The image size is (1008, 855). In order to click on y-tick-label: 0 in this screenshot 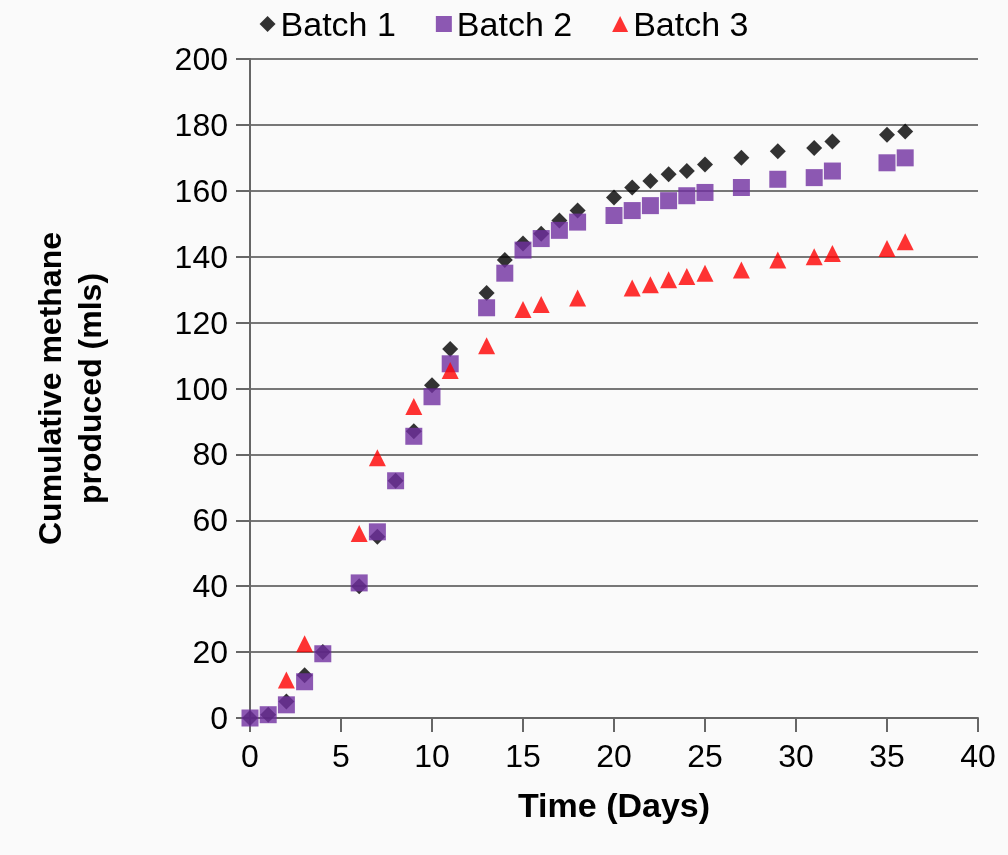, I will do `click(219, 718)`.